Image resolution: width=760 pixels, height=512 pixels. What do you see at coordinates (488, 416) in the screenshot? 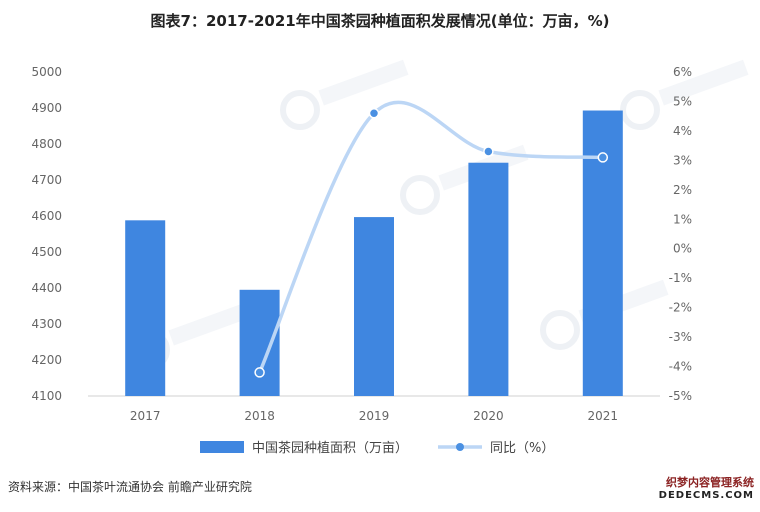
I see `x-tick-label: 2020` at bounding box center [488, 416].